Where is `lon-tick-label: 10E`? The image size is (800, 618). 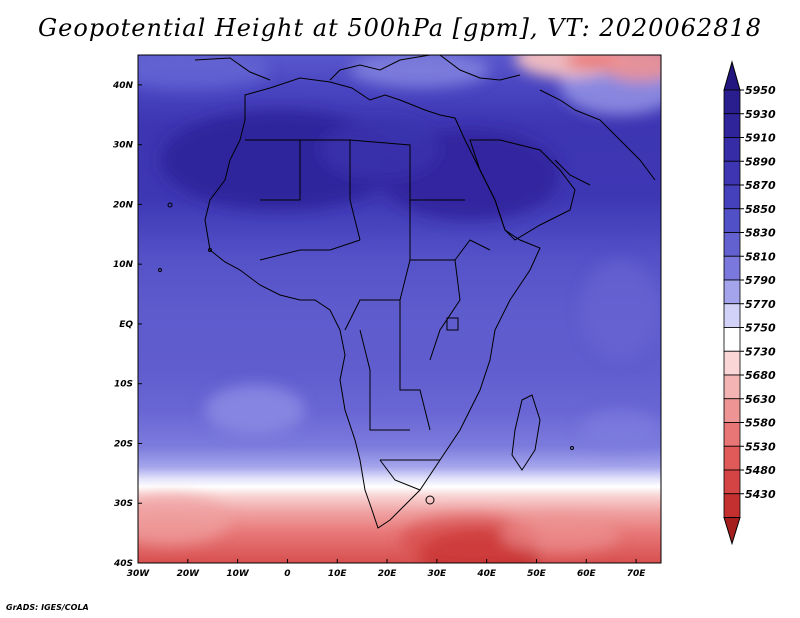 lon-tick-label: 10E is located at coordinates (338, 574).